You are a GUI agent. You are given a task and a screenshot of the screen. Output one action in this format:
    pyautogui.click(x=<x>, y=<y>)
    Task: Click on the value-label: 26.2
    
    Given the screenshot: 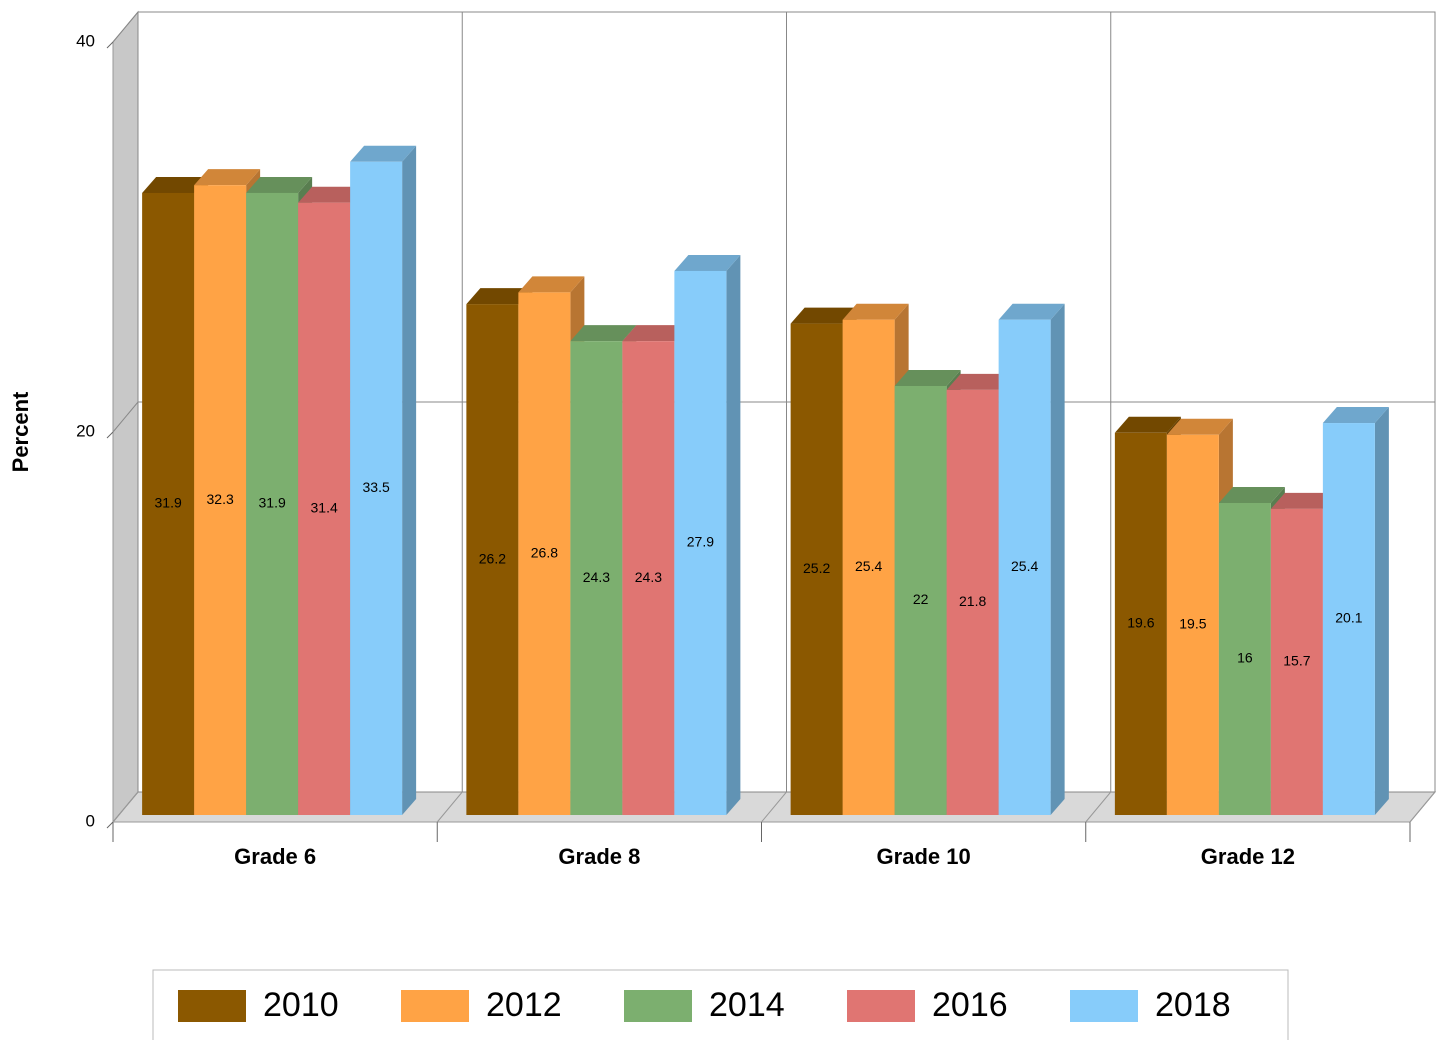 What is the action you would take?
    pyautogui.click(x=492, y=558)
    